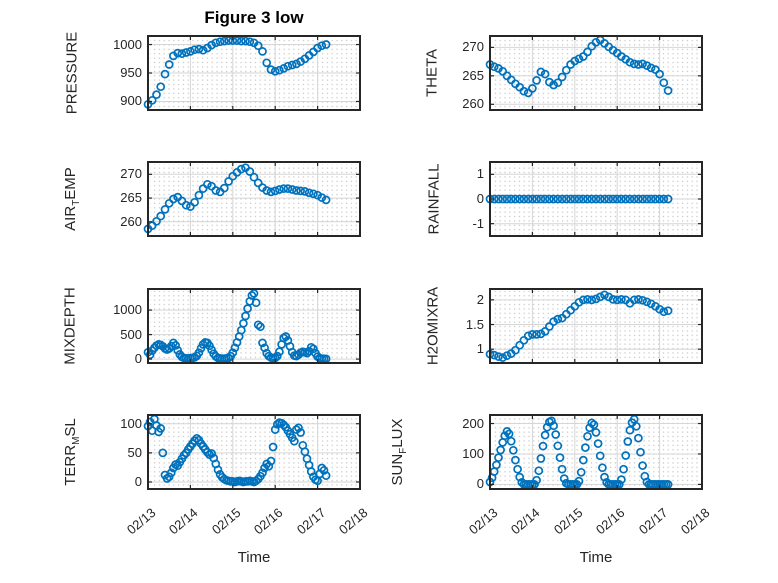 The width and height of the screenshot is (778, 583). I want to click on sun_flux-ytick-label: 100, so click(473, 453).